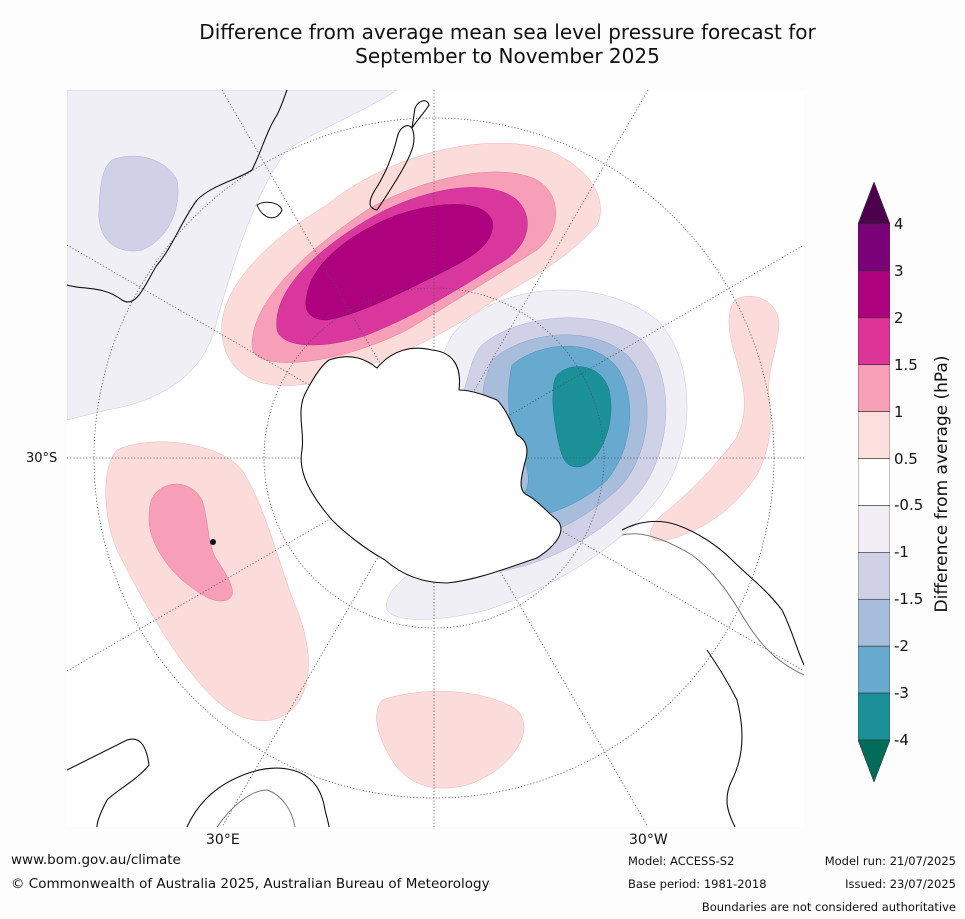  What do you see at coordinates (909, 505) in the screenshot?
I see `colorbar-tick-label: -0.5` at bounding box center [909, 505].